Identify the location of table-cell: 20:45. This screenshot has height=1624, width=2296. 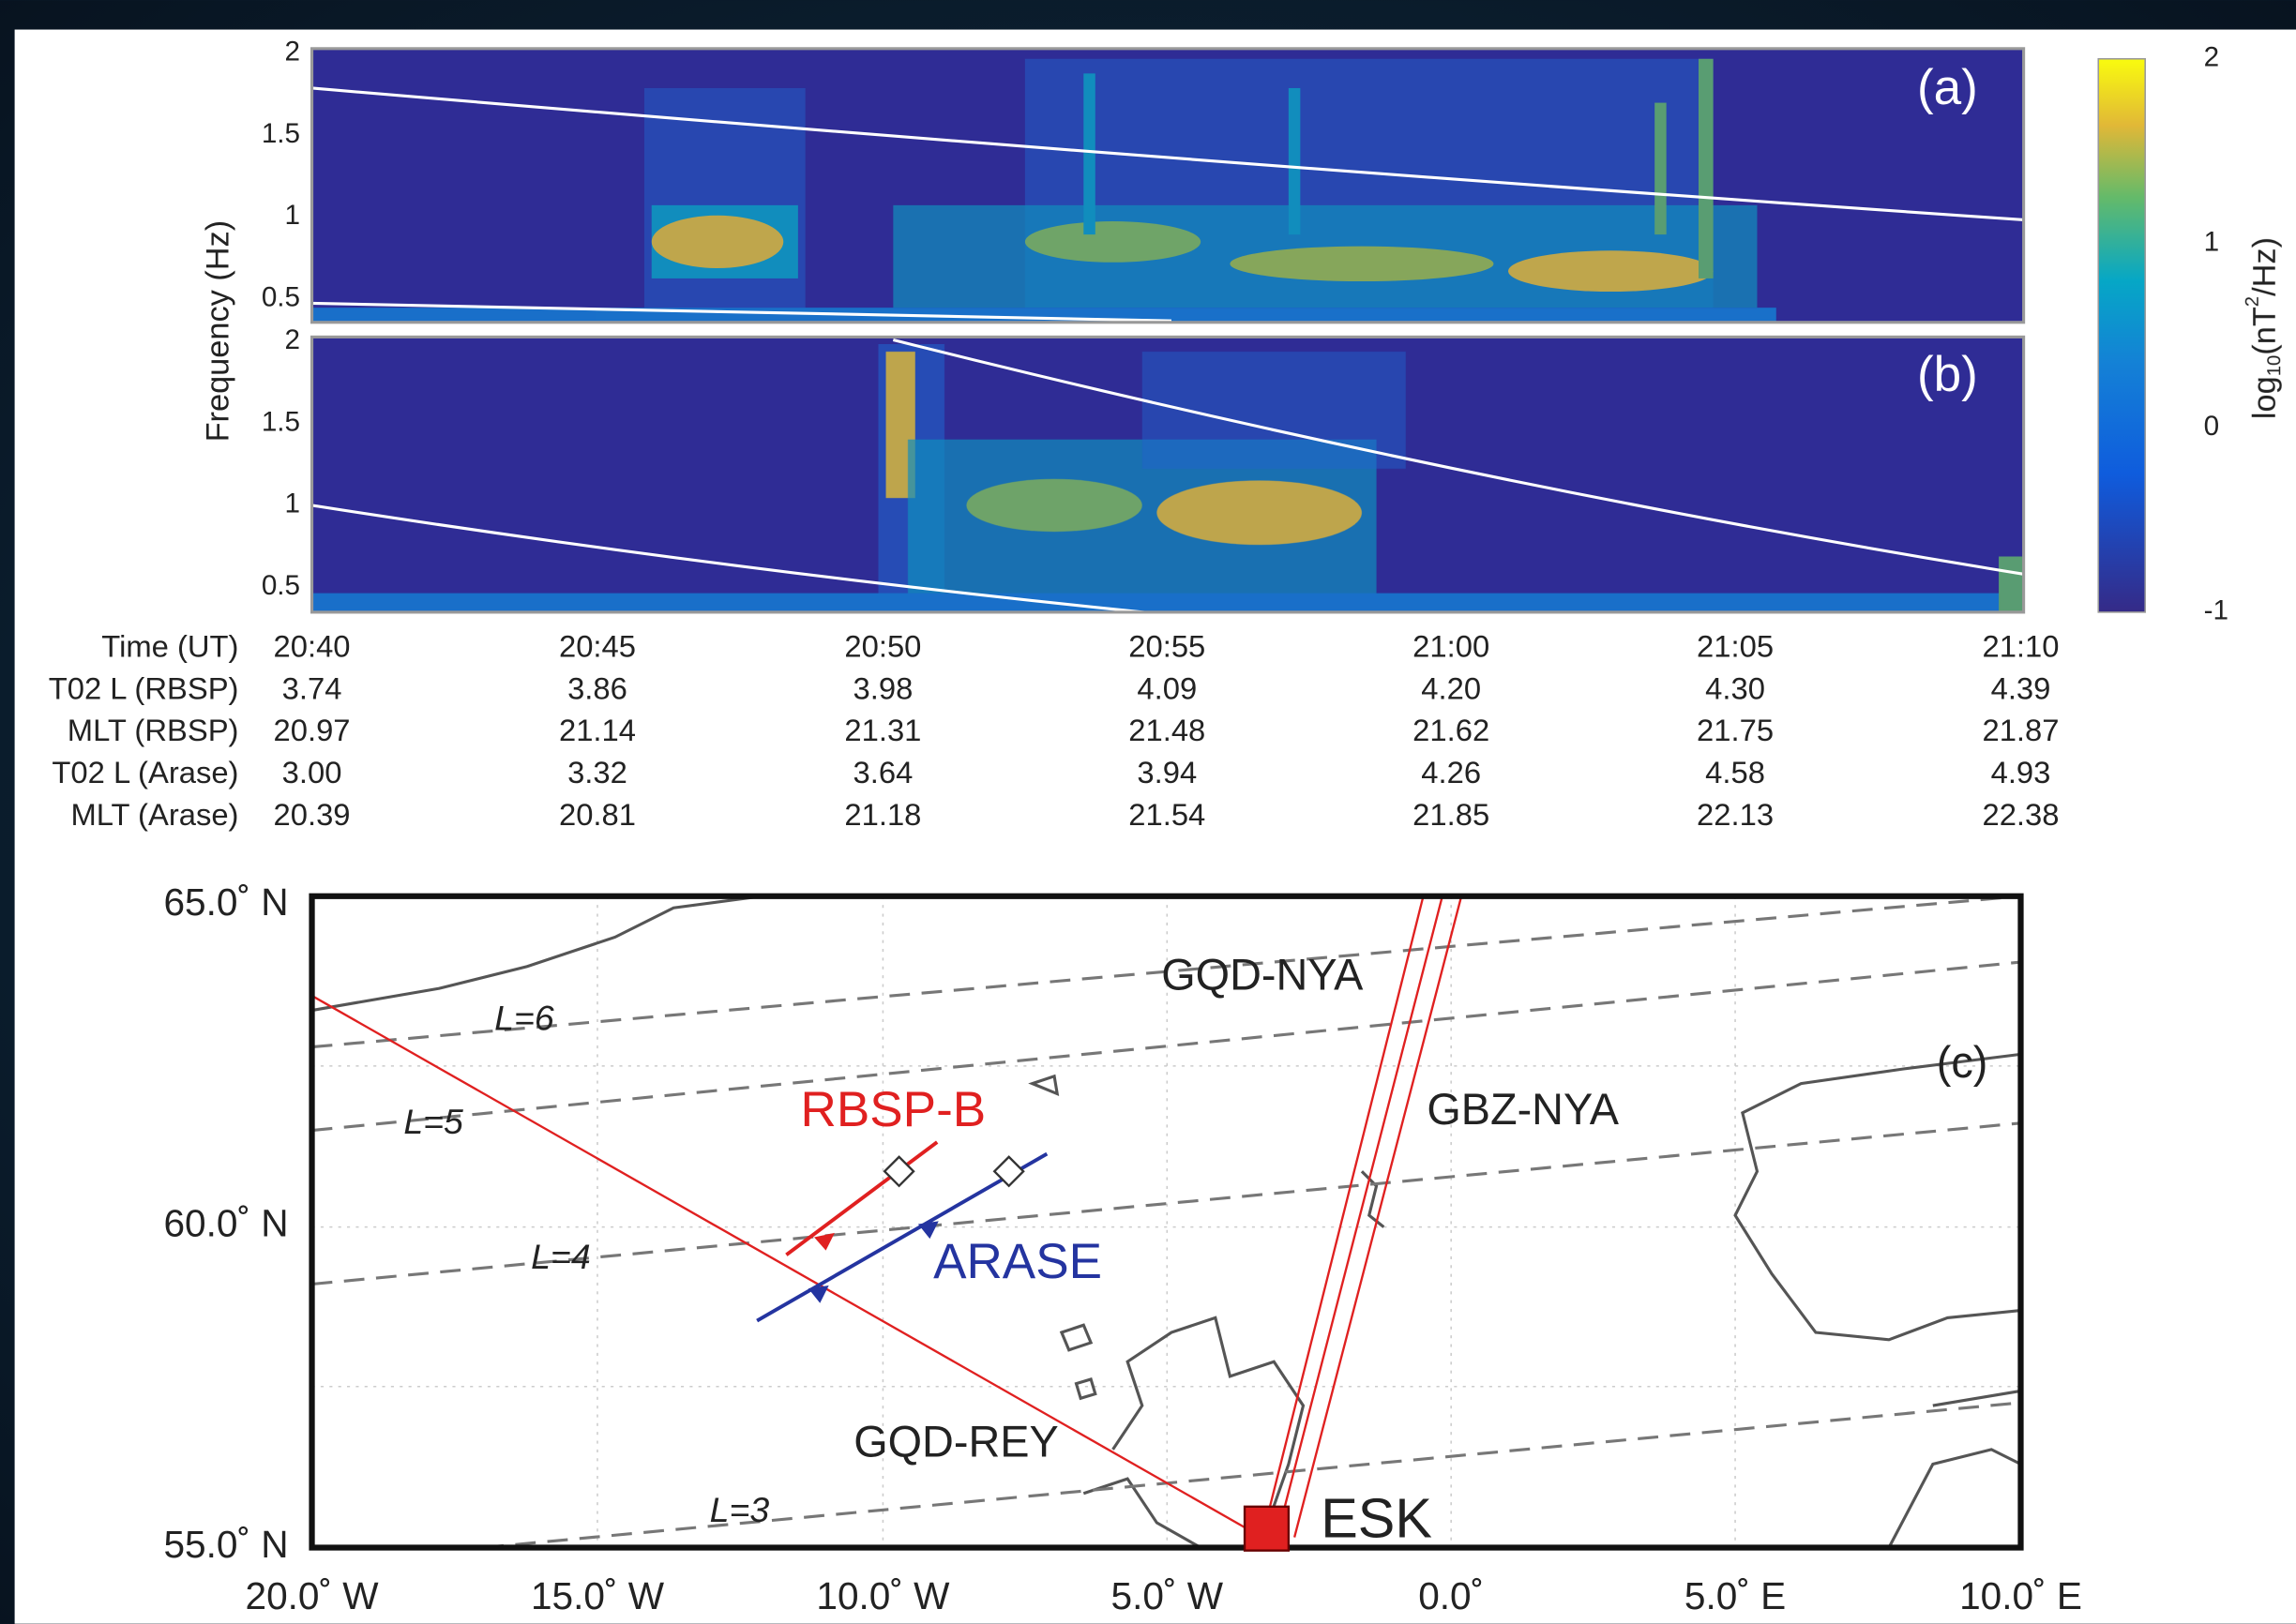
(597, 646).